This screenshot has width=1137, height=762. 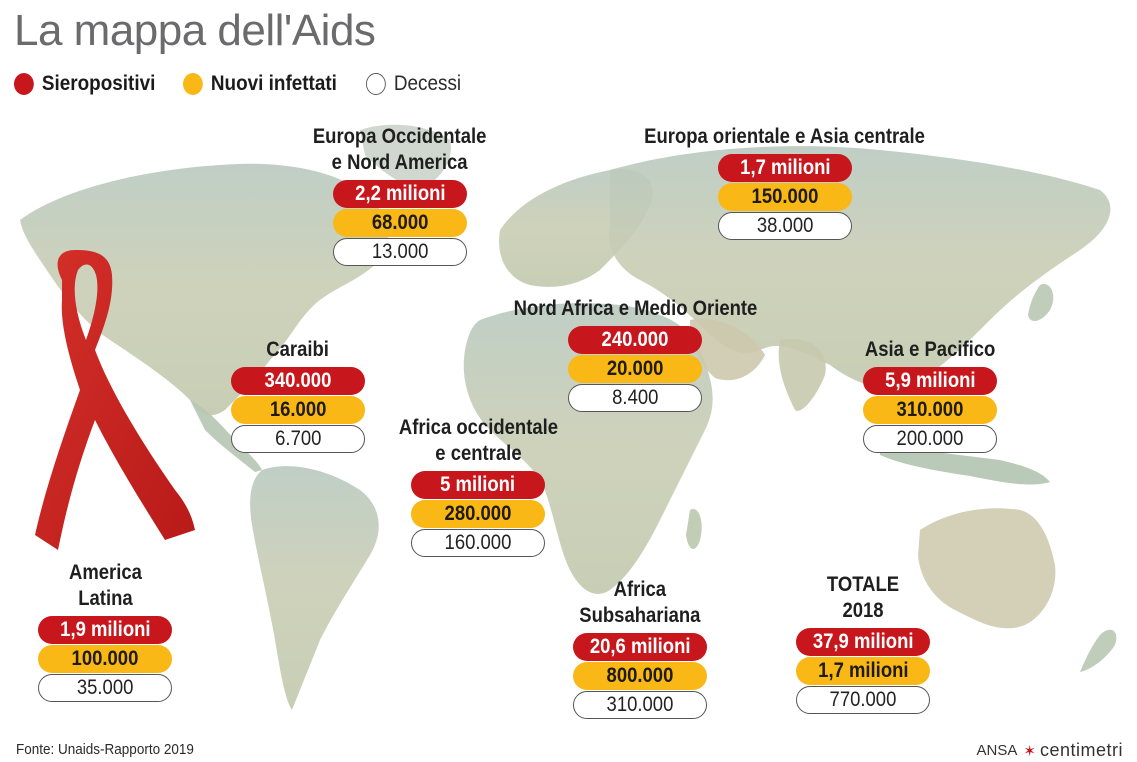 I want to click on region-caraibi: Caraibi 340.000 16.000 6.700, so click(x=298, y=395).